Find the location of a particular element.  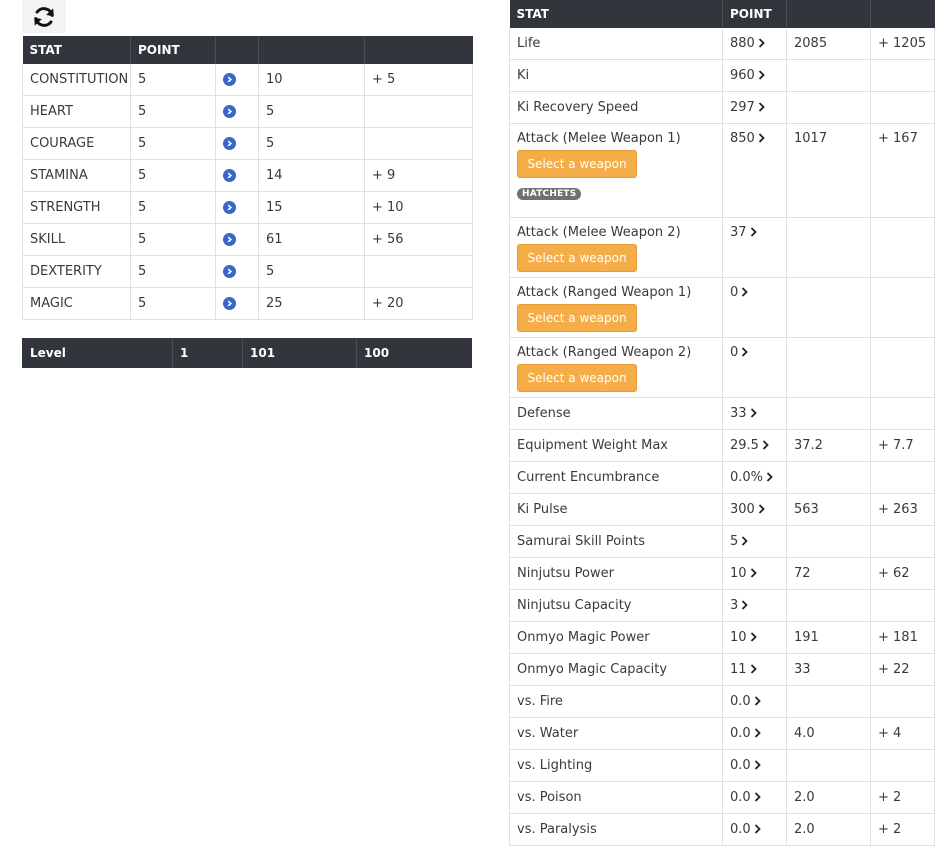

attribute-point-cell: 0.0 is located at coordinates (754, 765).